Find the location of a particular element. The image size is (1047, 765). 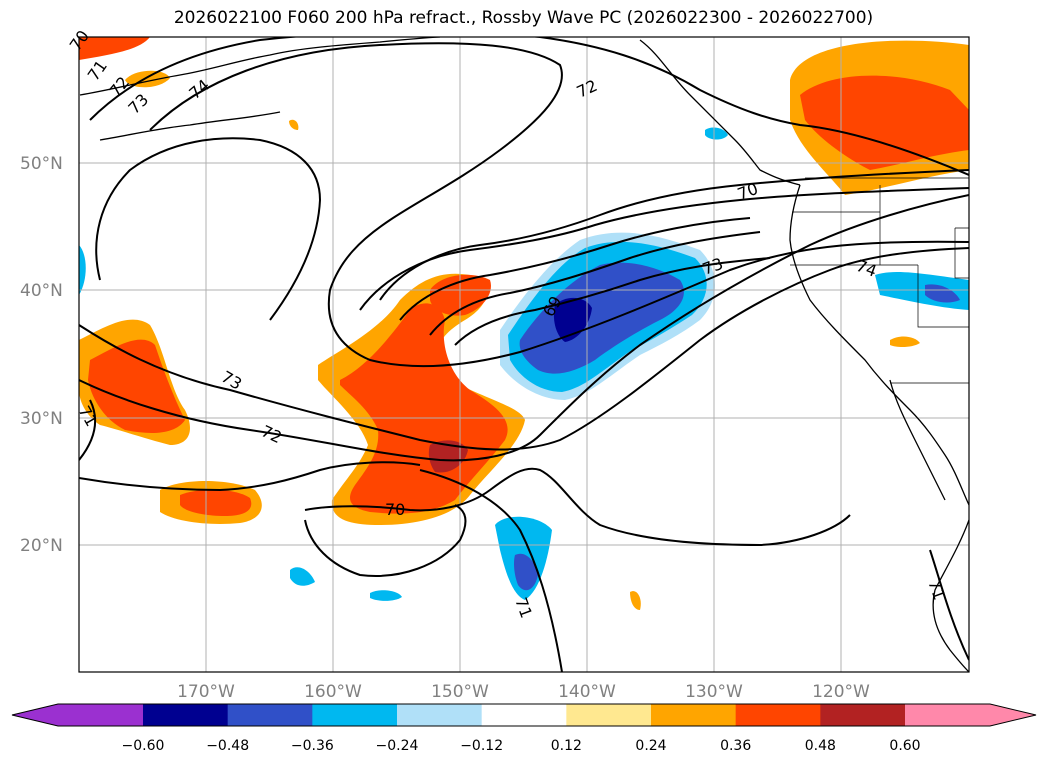

border-ca-nv is located at coordinates (943, 296).